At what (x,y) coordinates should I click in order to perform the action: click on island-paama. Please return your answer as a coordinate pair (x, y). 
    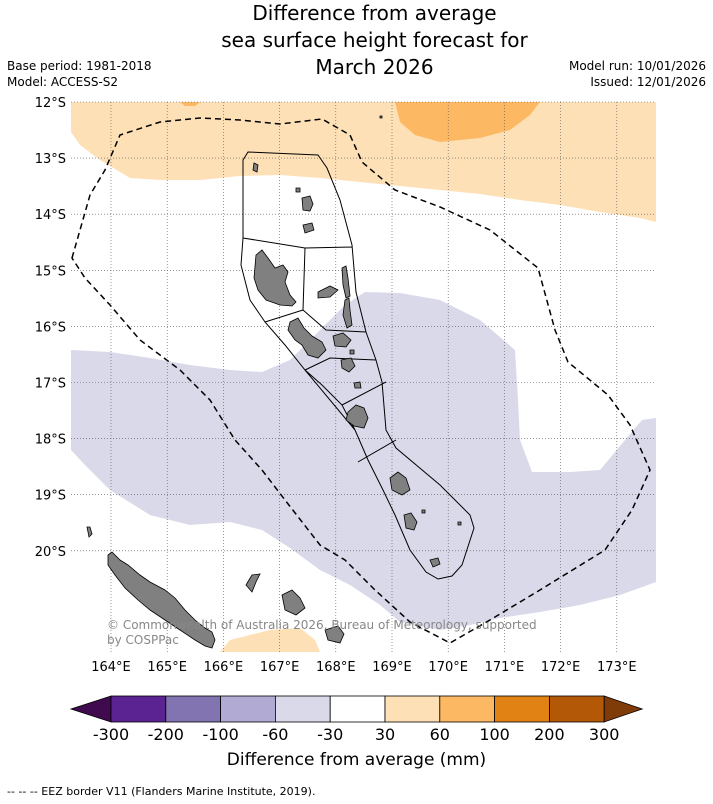
    Looking at the image, I should click on (352, 352).